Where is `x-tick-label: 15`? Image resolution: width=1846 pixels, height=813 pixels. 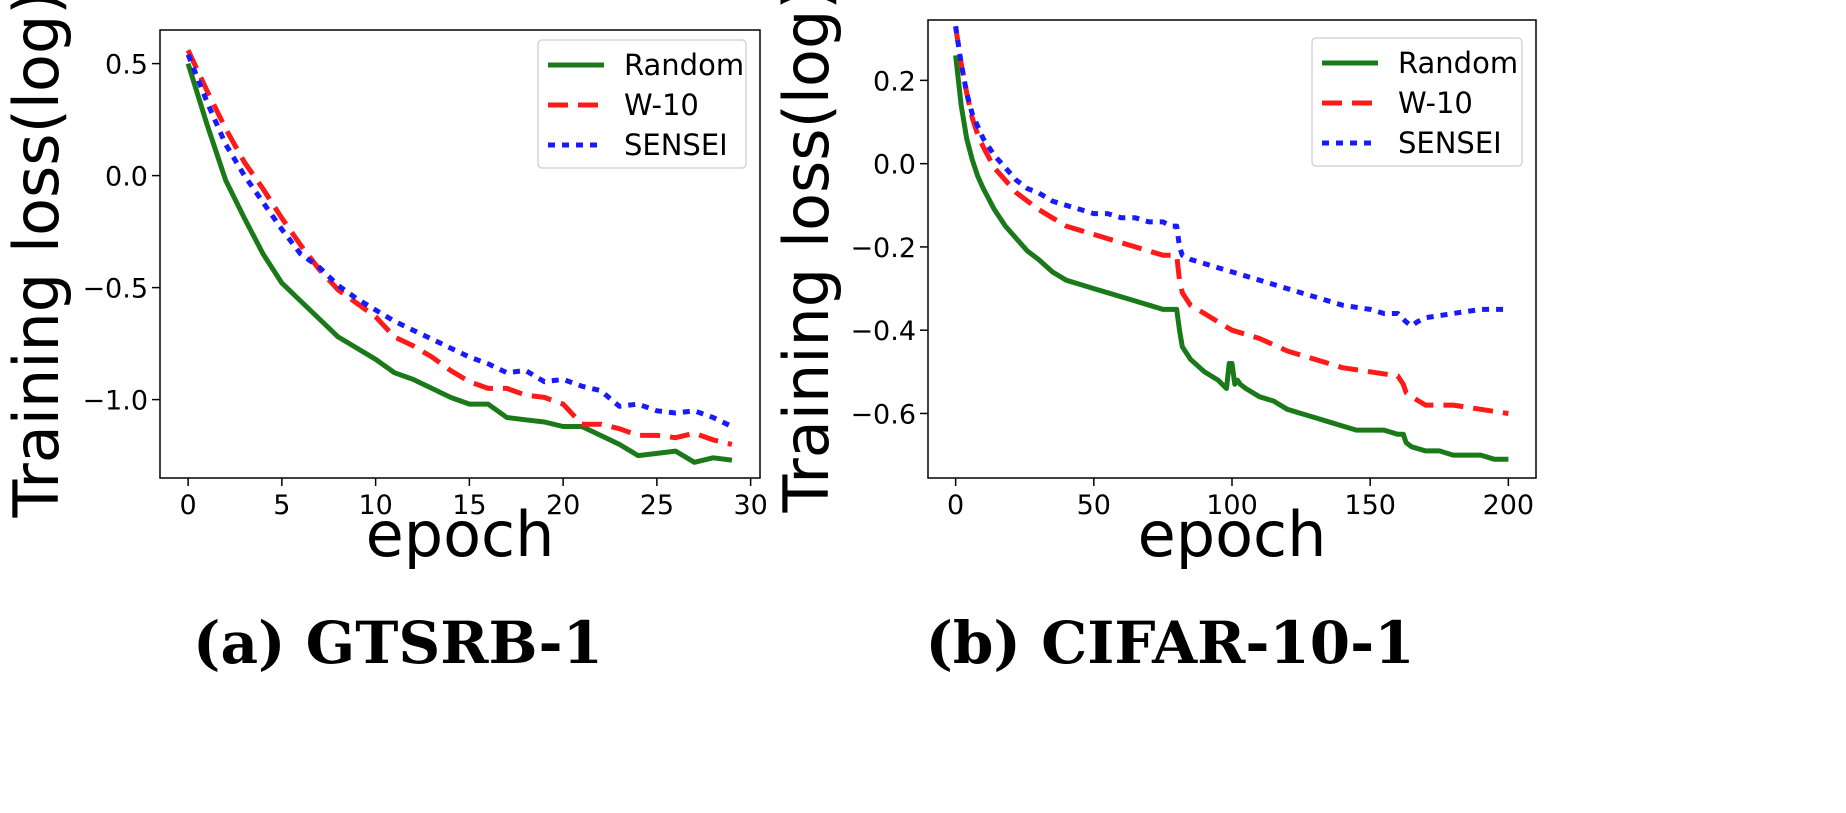
x-tick-label: 15 is located at coordinates (469, 505).